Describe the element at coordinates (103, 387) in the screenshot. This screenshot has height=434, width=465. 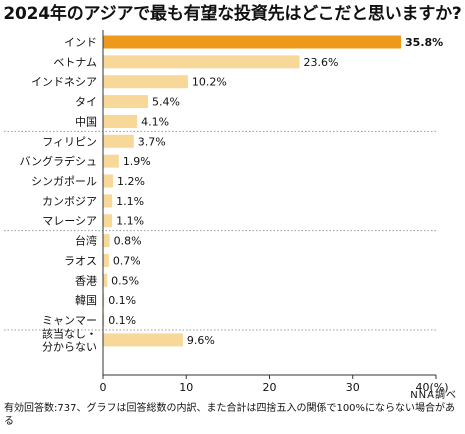
I see `x-tick-label-1: 0` at that location.